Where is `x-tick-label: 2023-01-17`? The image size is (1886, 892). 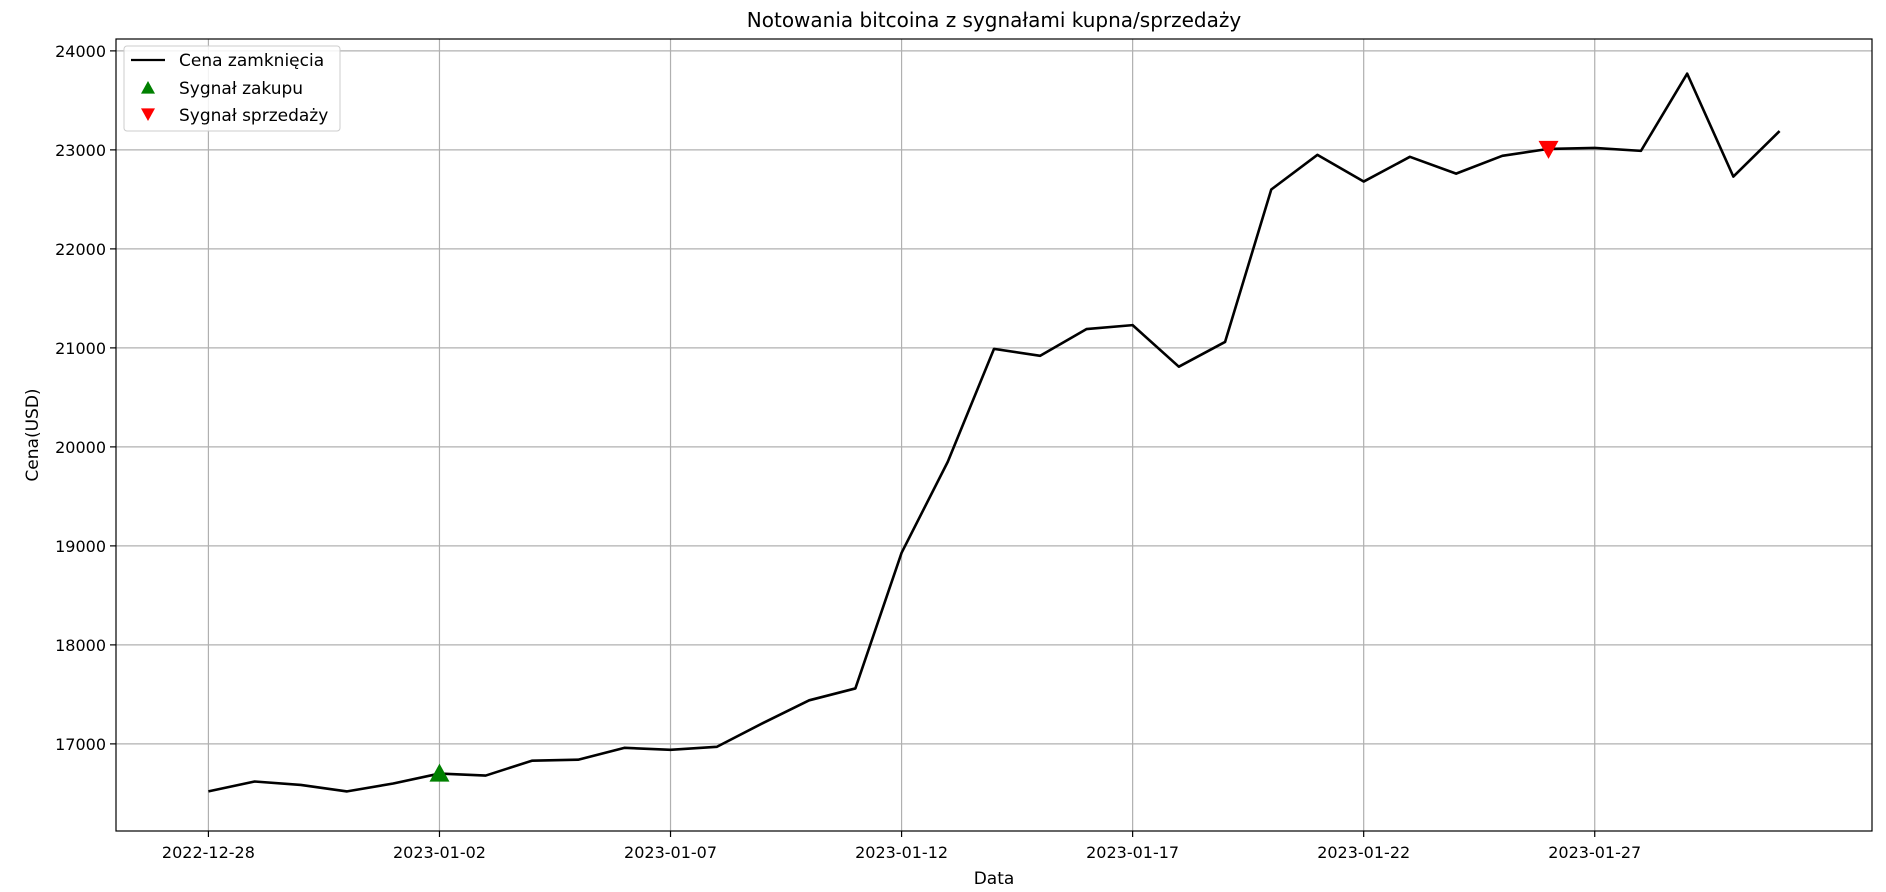
x-tick-label: 2023-01-17 is located at coordinates (1132, 852).